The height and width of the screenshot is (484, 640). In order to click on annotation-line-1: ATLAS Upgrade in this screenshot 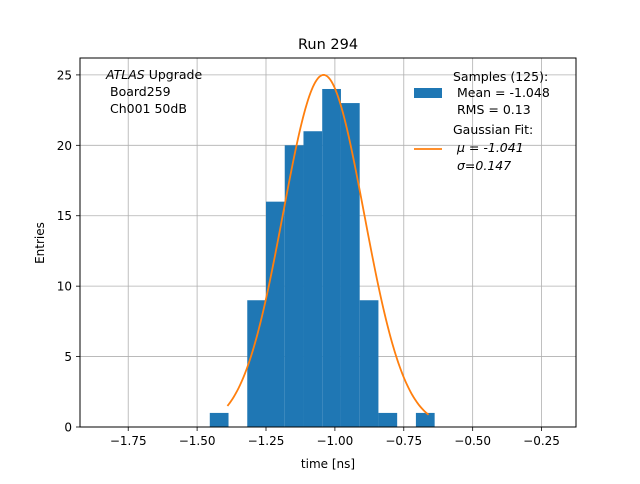, I will do `click(153, 74)`.